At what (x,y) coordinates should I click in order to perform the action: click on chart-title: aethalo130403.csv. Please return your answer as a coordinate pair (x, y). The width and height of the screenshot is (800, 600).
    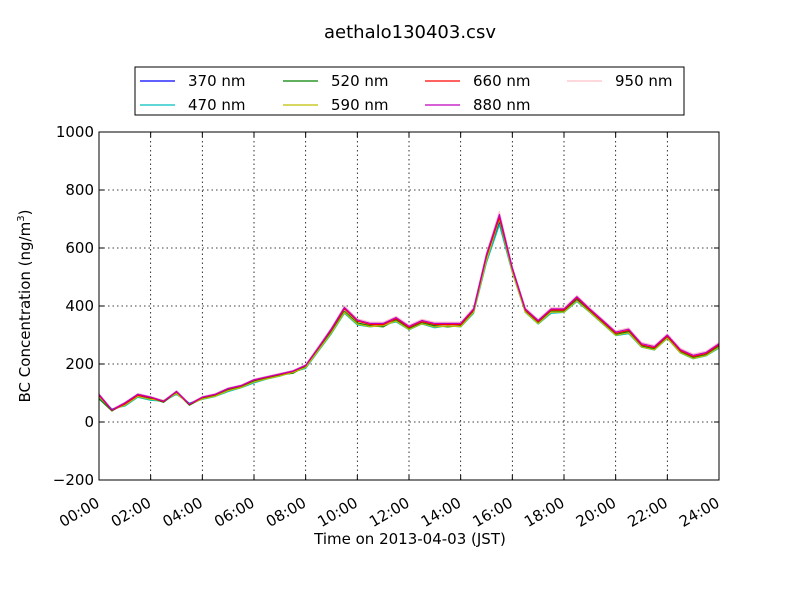
    Looking at the image, I should click on (410, 32).